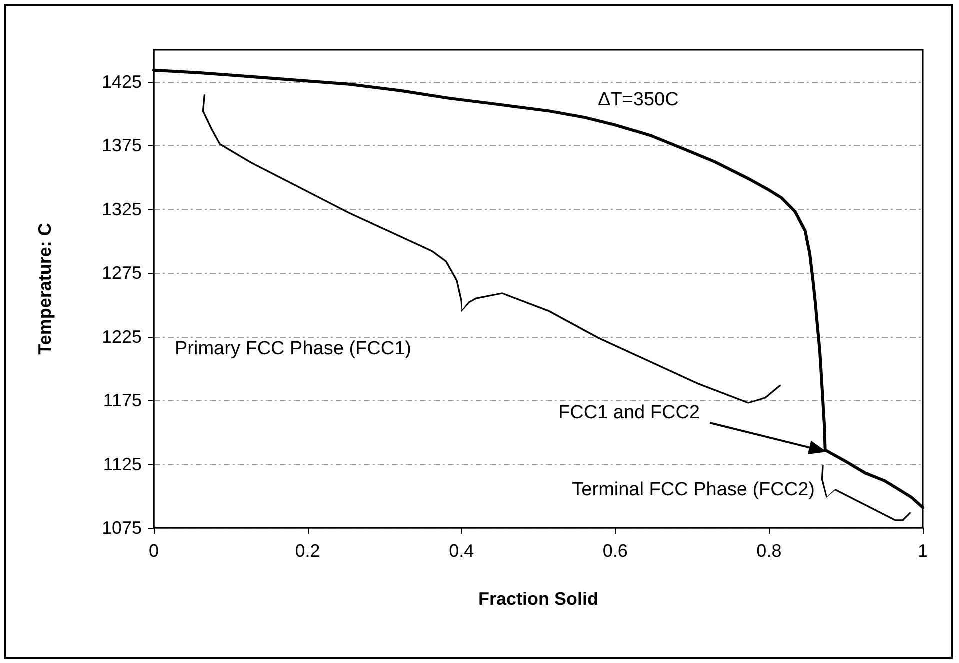  What do you see at coordinates (923, 551) in the screenshot?
I see `x-tick-label: 1` at bounding box center [923, 551].